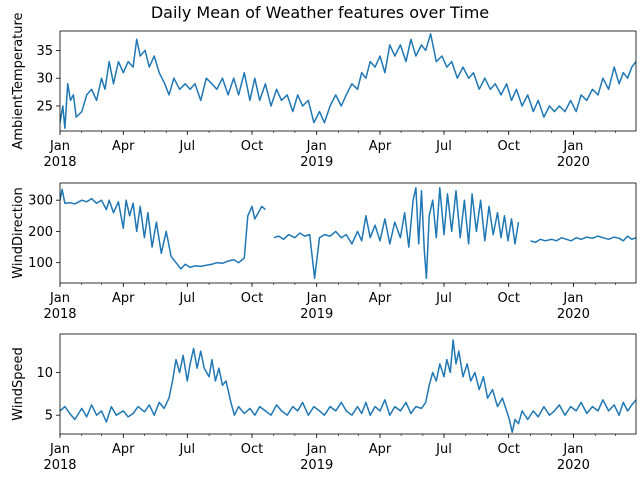 The width and height of the screenshot is (640, 480). I want to click on figure-title: Daily Mean of Weather features over Time, so click(320, 12).